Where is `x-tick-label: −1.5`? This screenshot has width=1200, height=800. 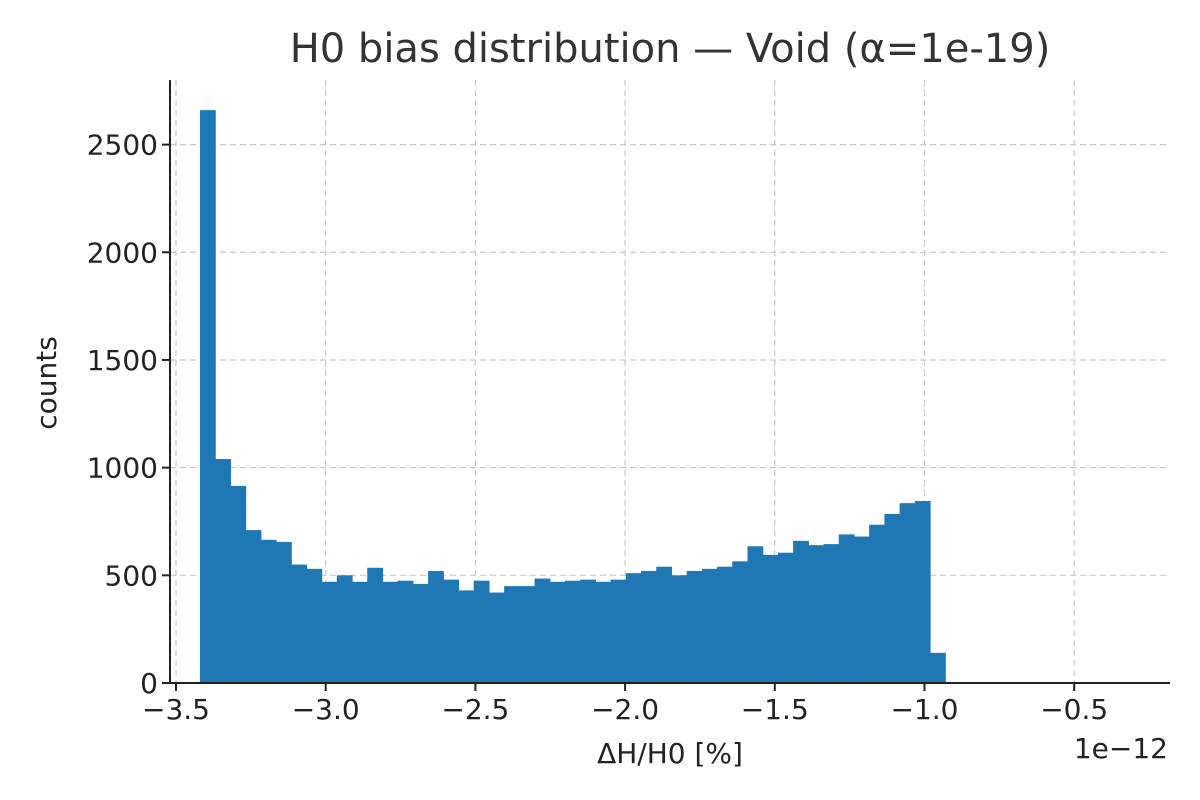 x-tick-label: −1.5 is located at coordinates (775, 709).